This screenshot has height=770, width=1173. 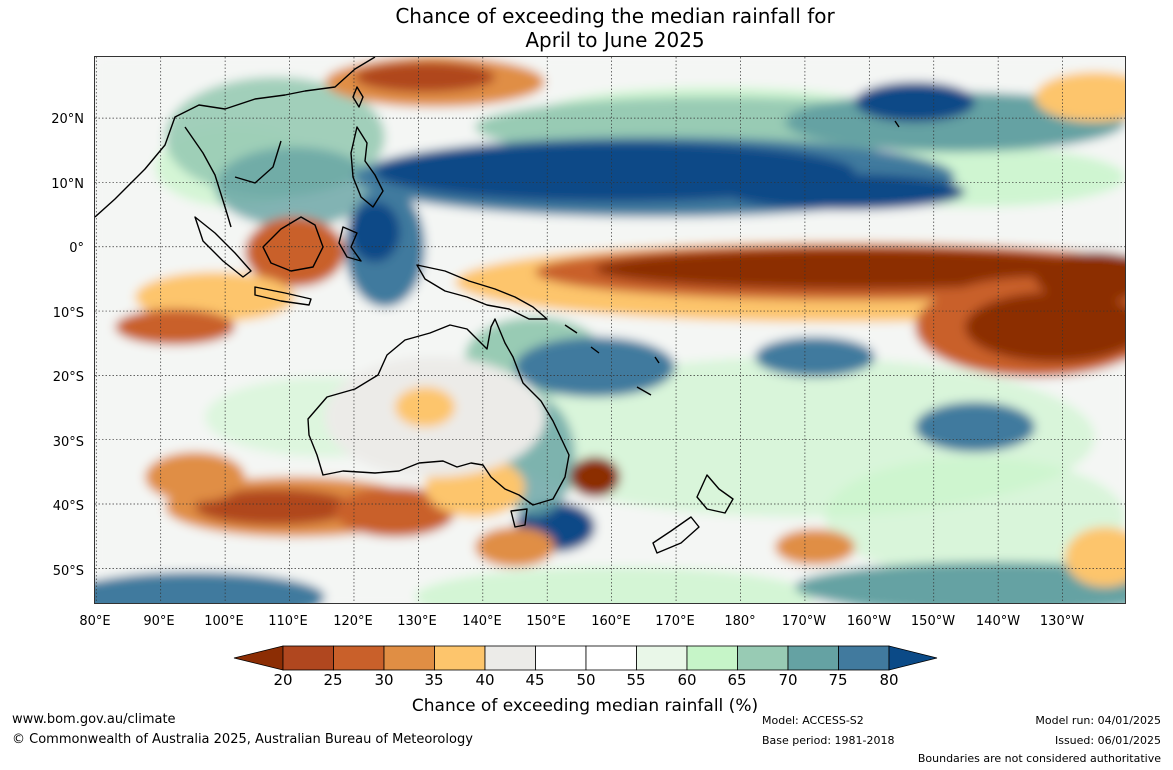 I want to click on issued-text: Issued: 06/01/2025, so click(x=1107, y=740).